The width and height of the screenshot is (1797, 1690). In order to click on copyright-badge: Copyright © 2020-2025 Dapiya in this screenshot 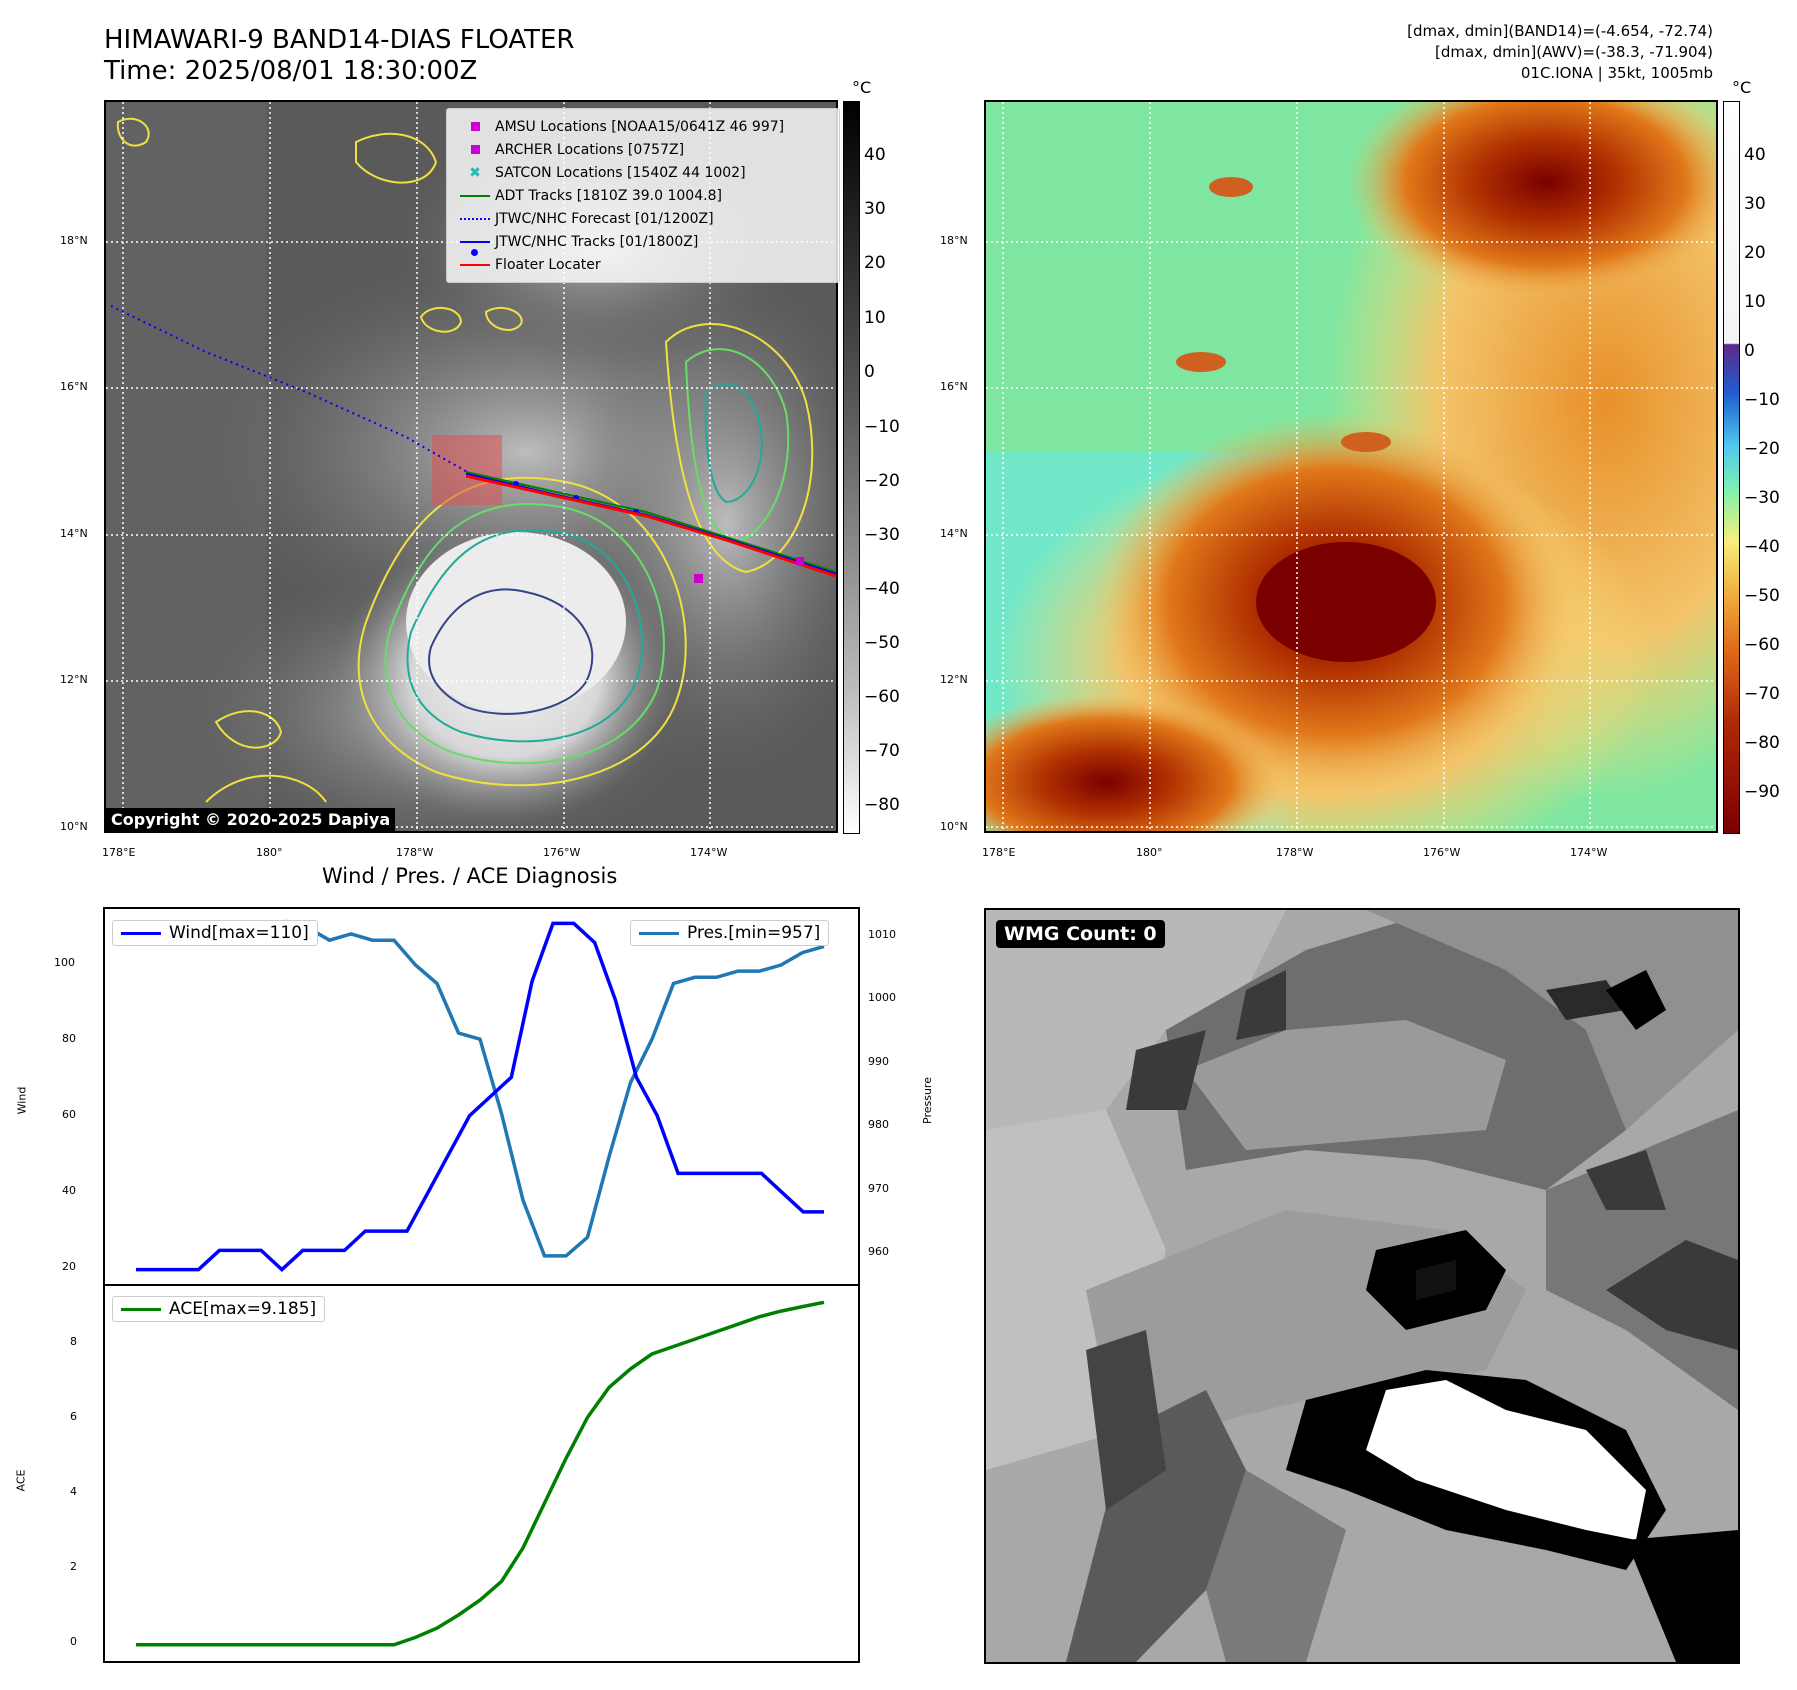, I will do `click(251, 819)`.